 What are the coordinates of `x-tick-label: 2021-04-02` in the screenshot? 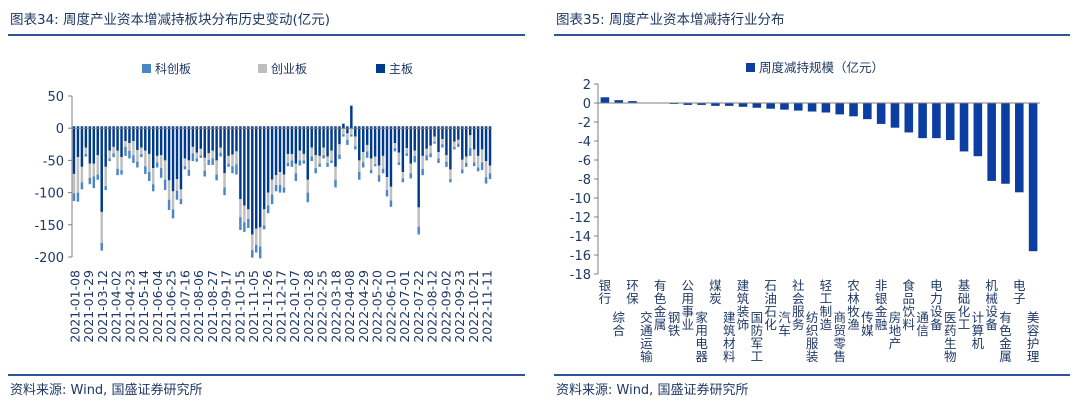 It's located at (116, 306).